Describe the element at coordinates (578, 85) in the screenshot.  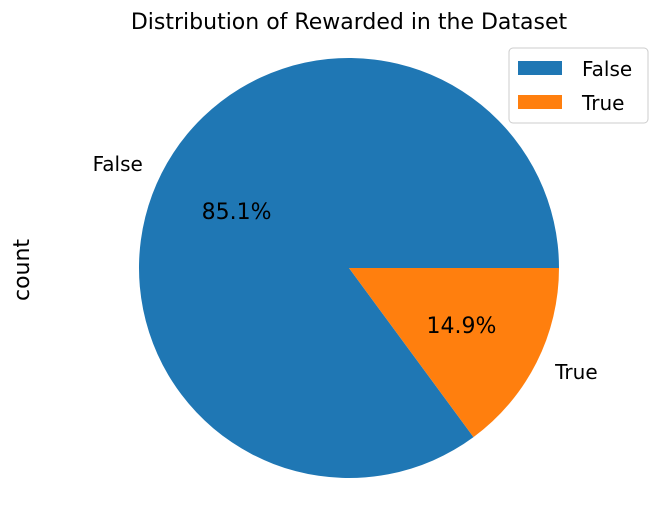
I see `legend: False True` at that location.